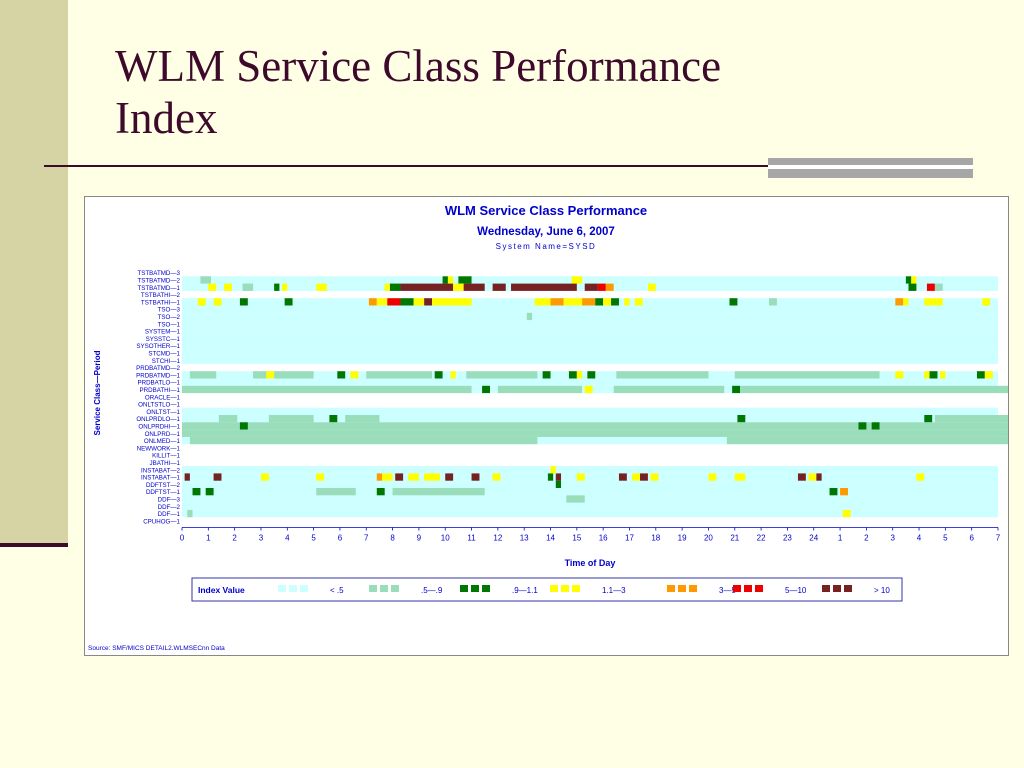 Image resolution: width=1024 pixels, height=768 pixels. Describe the element at coordinates (340, 538) in the screenshot. I see `x-tick-label: 6` at that location.